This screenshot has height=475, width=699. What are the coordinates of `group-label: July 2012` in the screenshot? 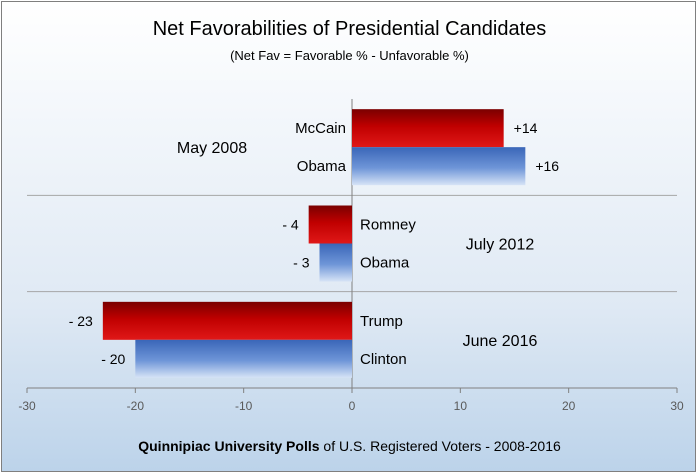 It's located at (500, 245).